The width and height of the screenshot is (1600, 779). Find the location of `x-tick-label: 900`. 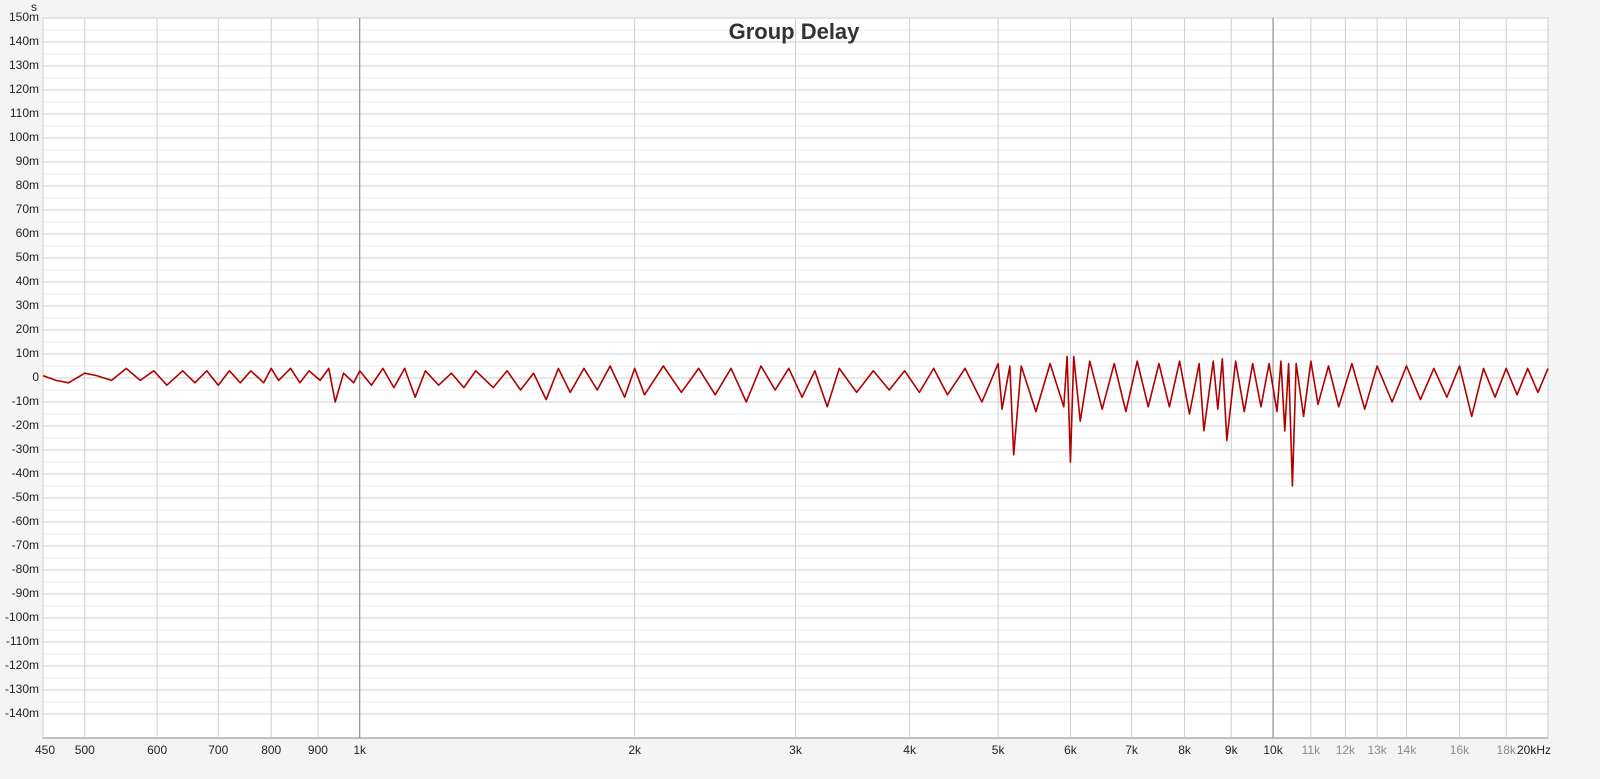

x-tick-label: 900 is located at coordinates (318, 750).